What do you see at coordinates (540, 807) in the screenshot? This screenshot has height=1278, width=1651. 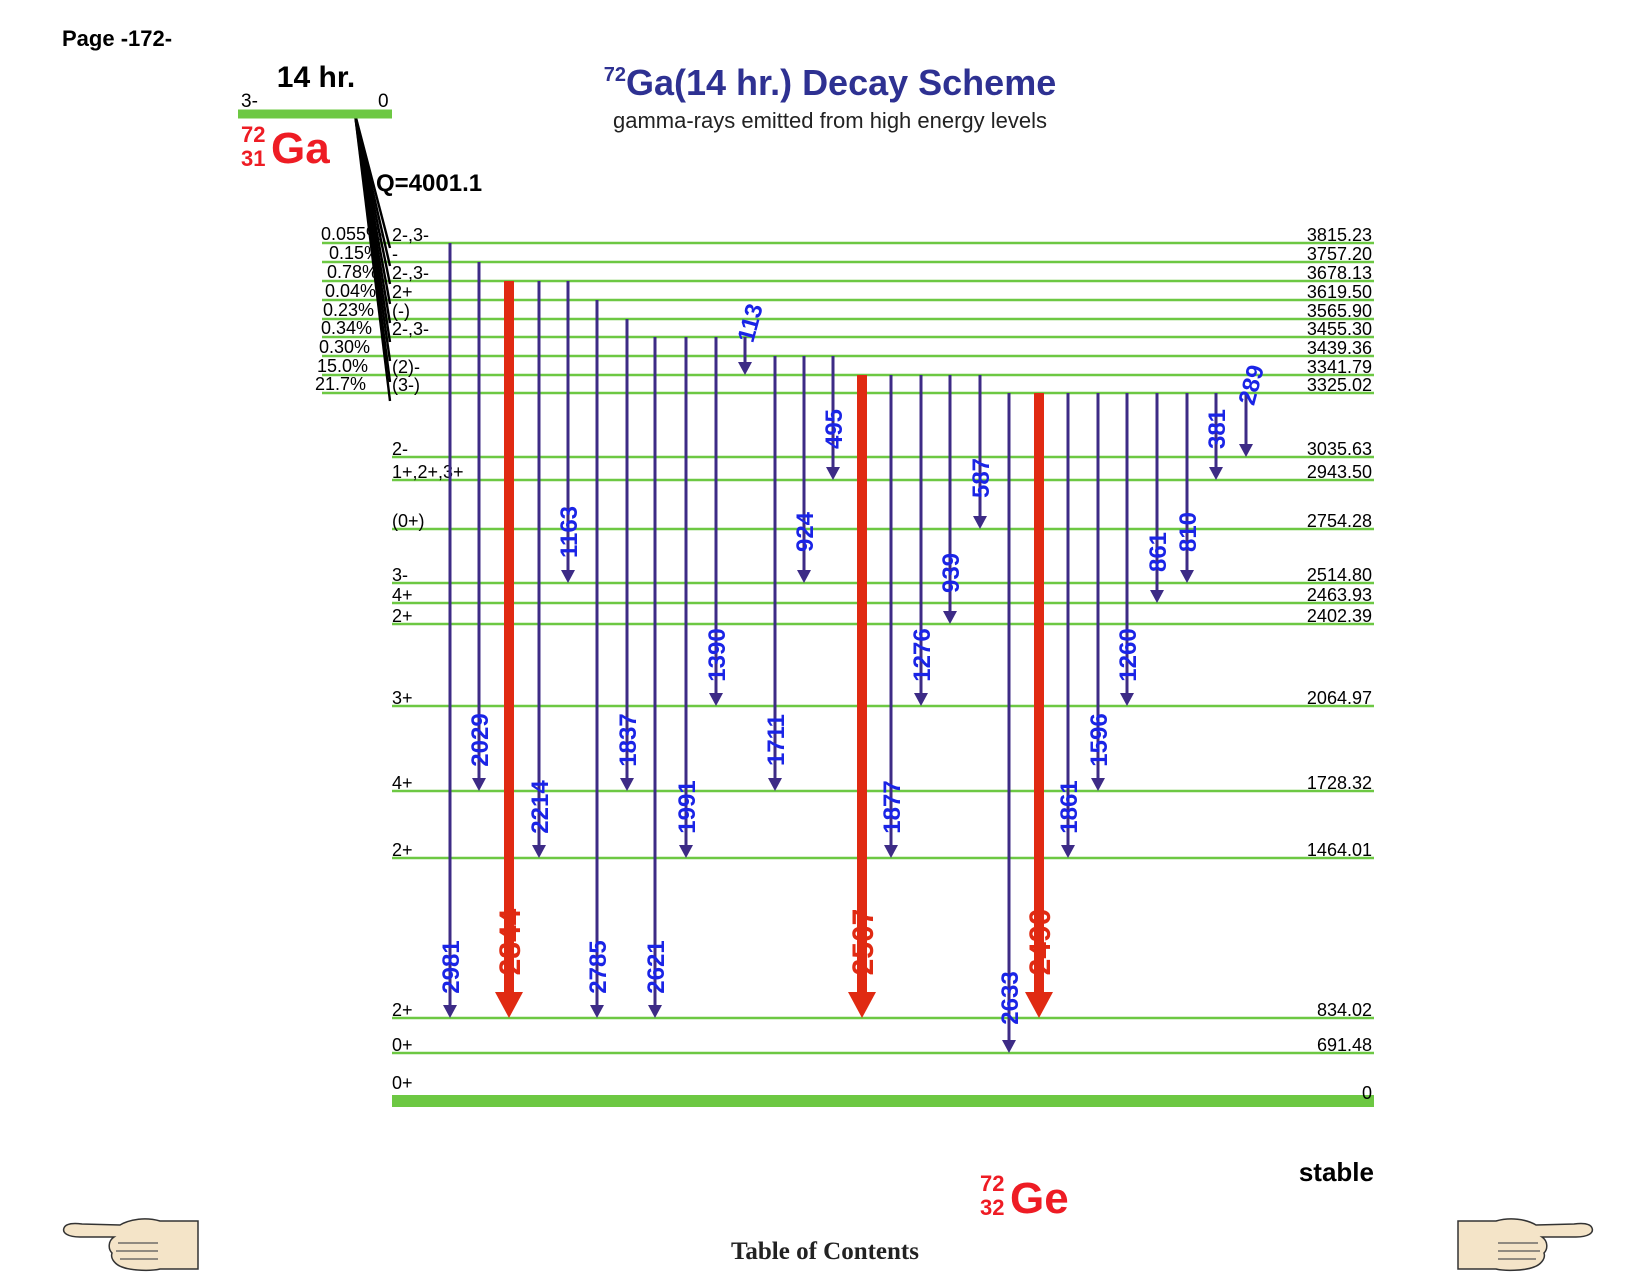 I see `gamma-energy-label: 2214` at bounding box center [540, 807].